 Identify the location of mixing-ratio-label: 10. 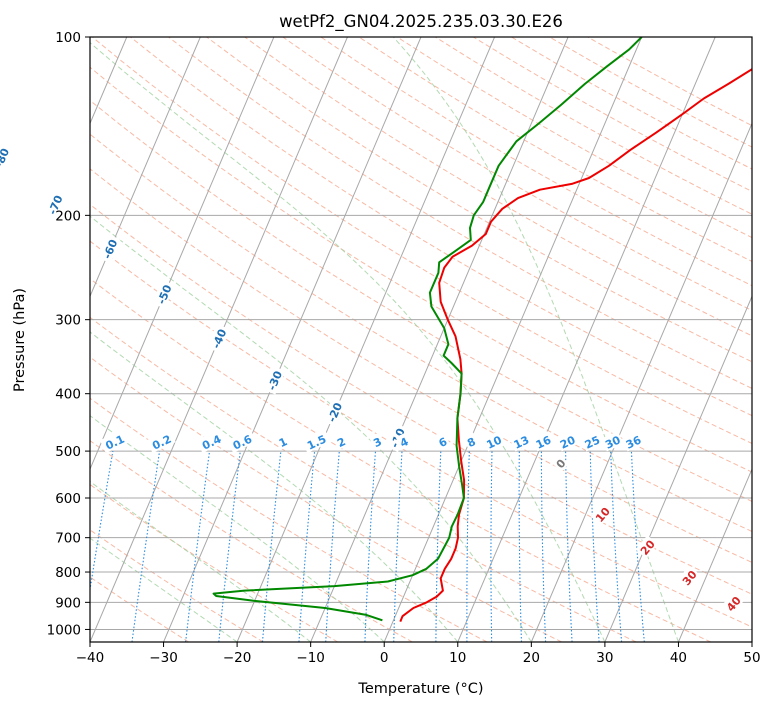
(495, 442).